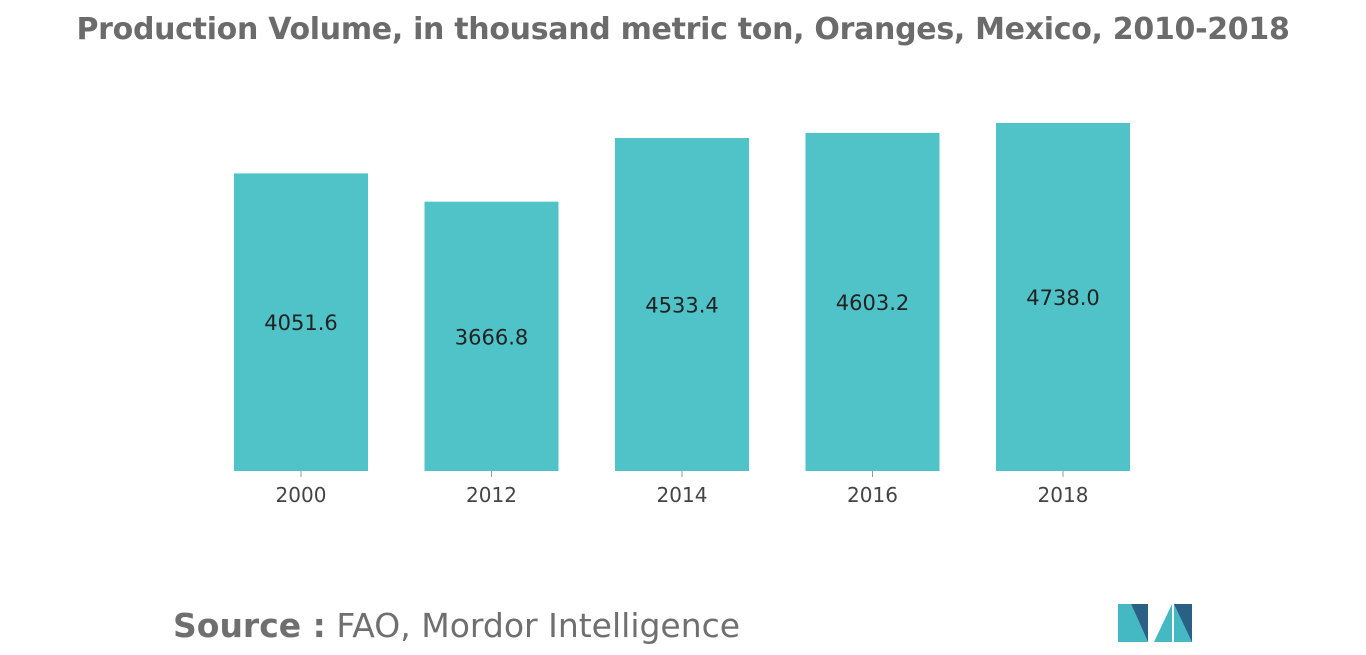  I want to click on source-text: FAO, Mordor Intelligence, so click(538, 625).